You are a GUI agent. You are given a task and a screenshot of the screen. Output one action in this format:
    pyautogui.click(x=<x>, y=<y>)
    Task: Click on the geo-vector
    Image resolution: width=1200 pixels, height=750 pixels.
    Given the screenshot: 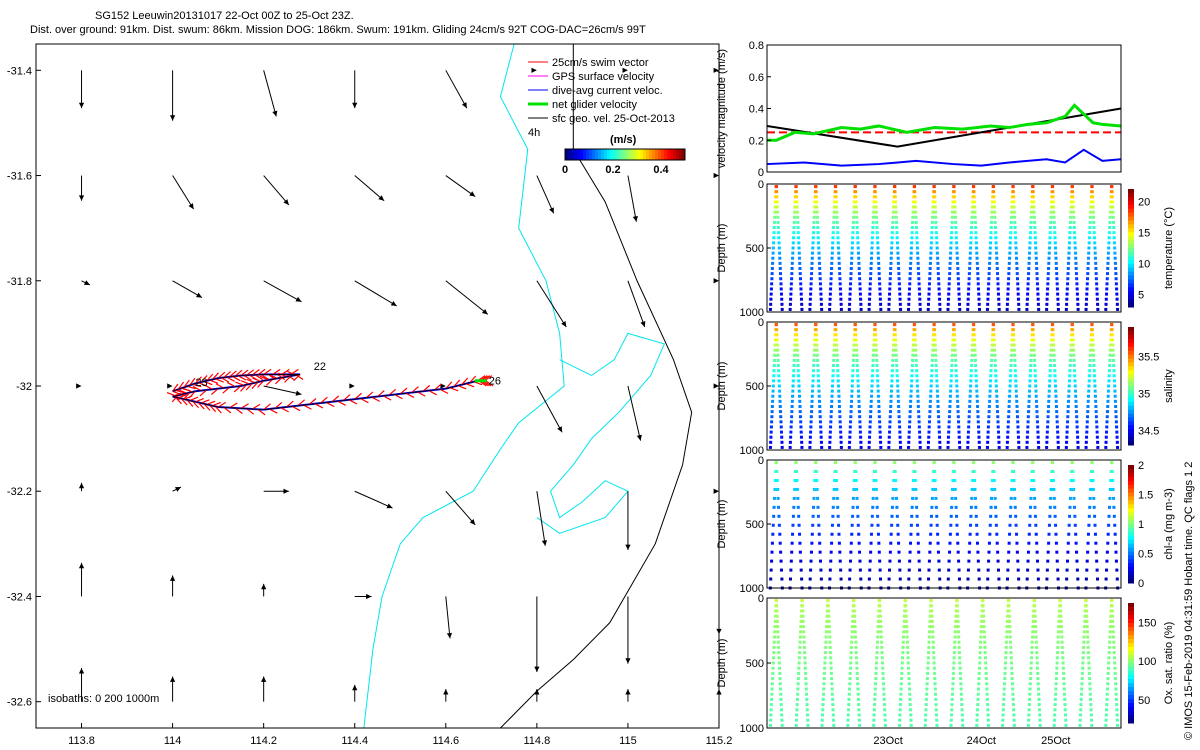 What is the action you would take?
    pyautogui.click(x=276, y=190)
    